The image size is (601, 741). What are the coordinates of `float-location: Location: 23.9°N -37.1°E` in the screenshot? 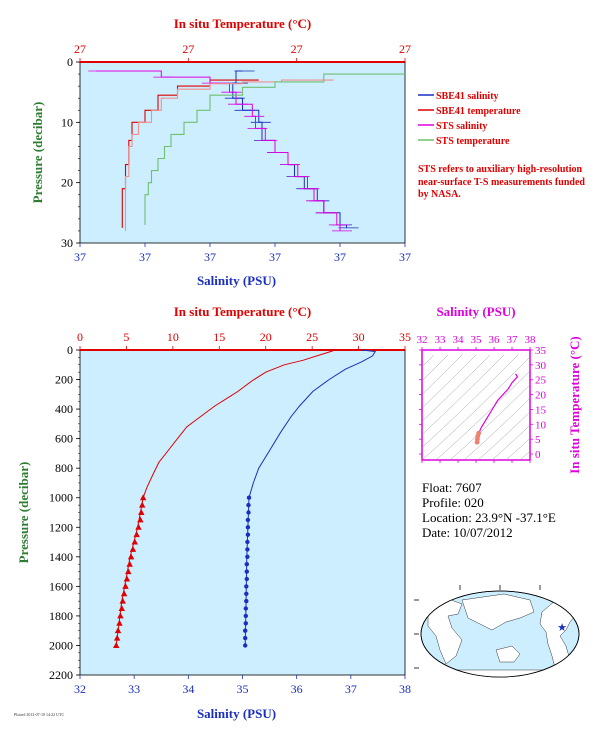 It's located at (489, 517).